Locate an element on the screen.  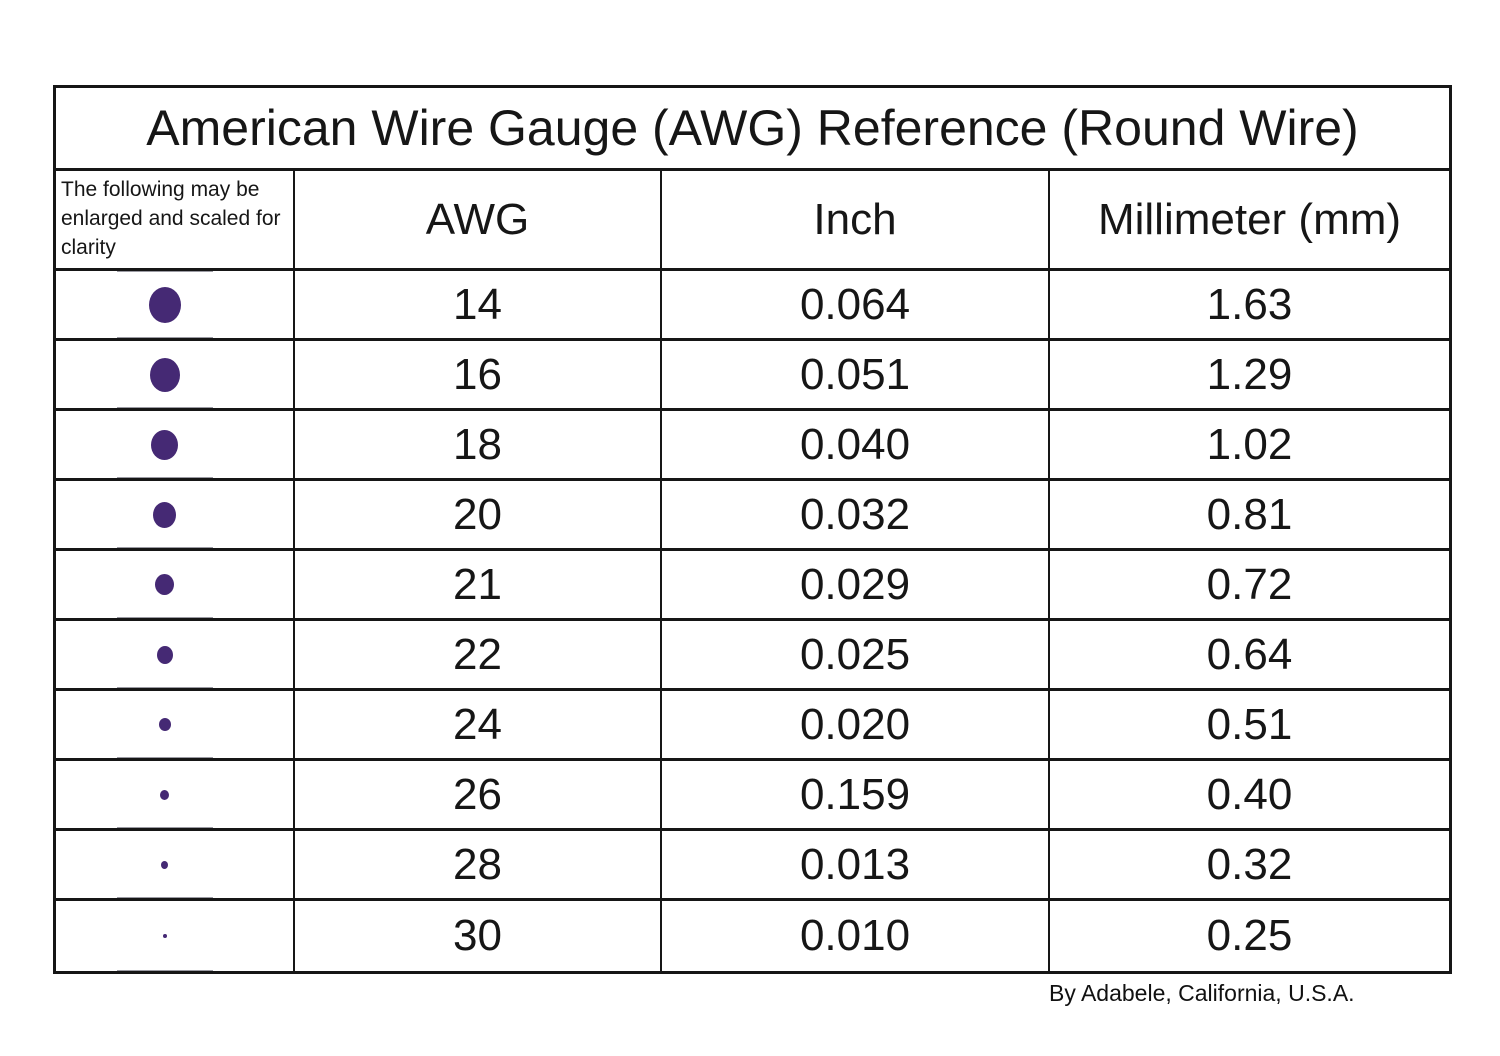
table-row: 30 0.010 0.25 is located at coordinates (752, 936).